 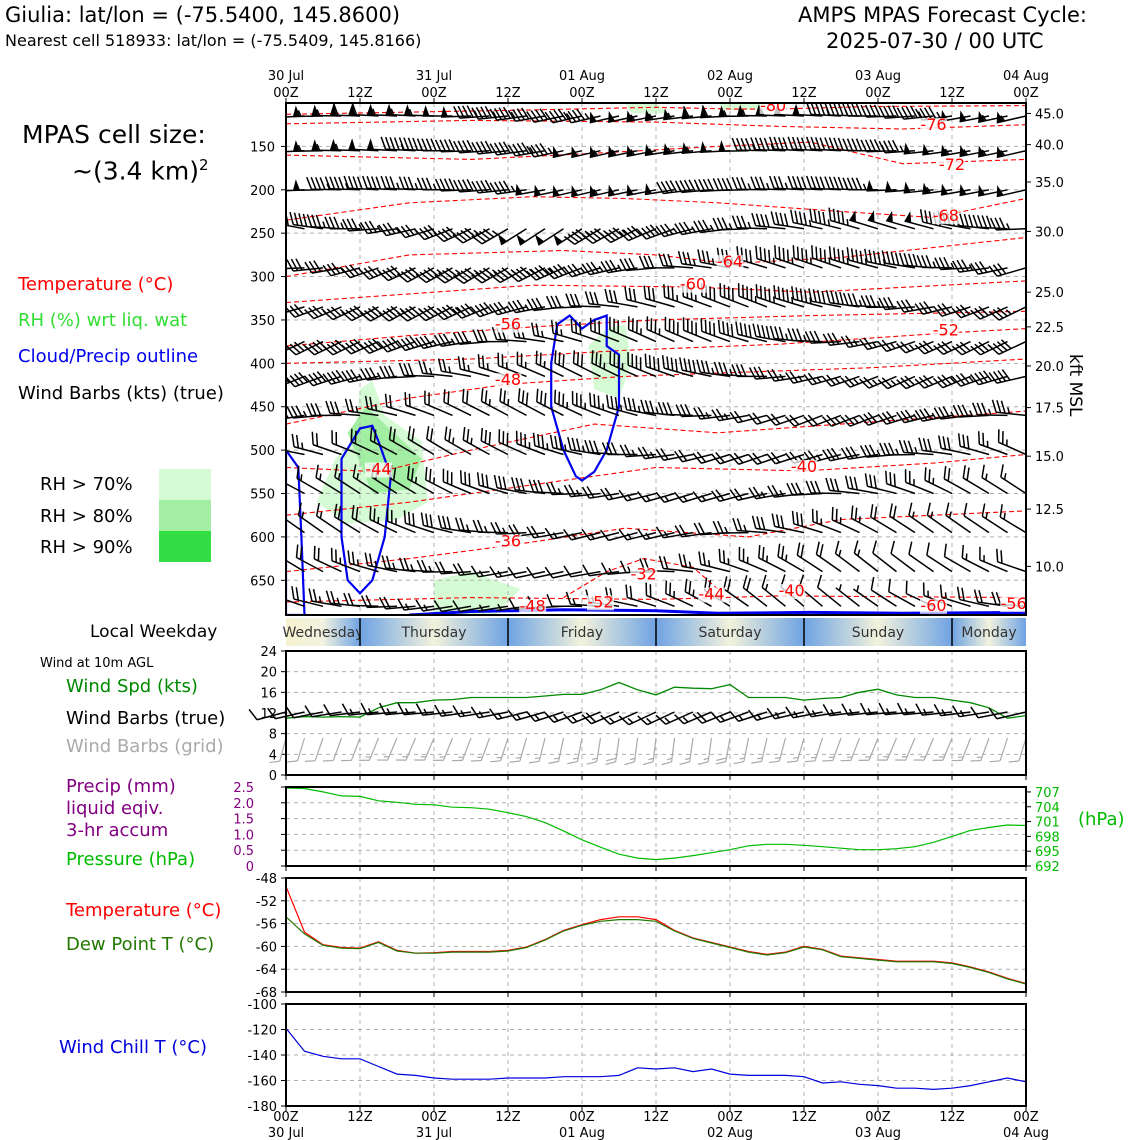 I want to click on top-hour-label: 12Z, so click(x=804, y=93).